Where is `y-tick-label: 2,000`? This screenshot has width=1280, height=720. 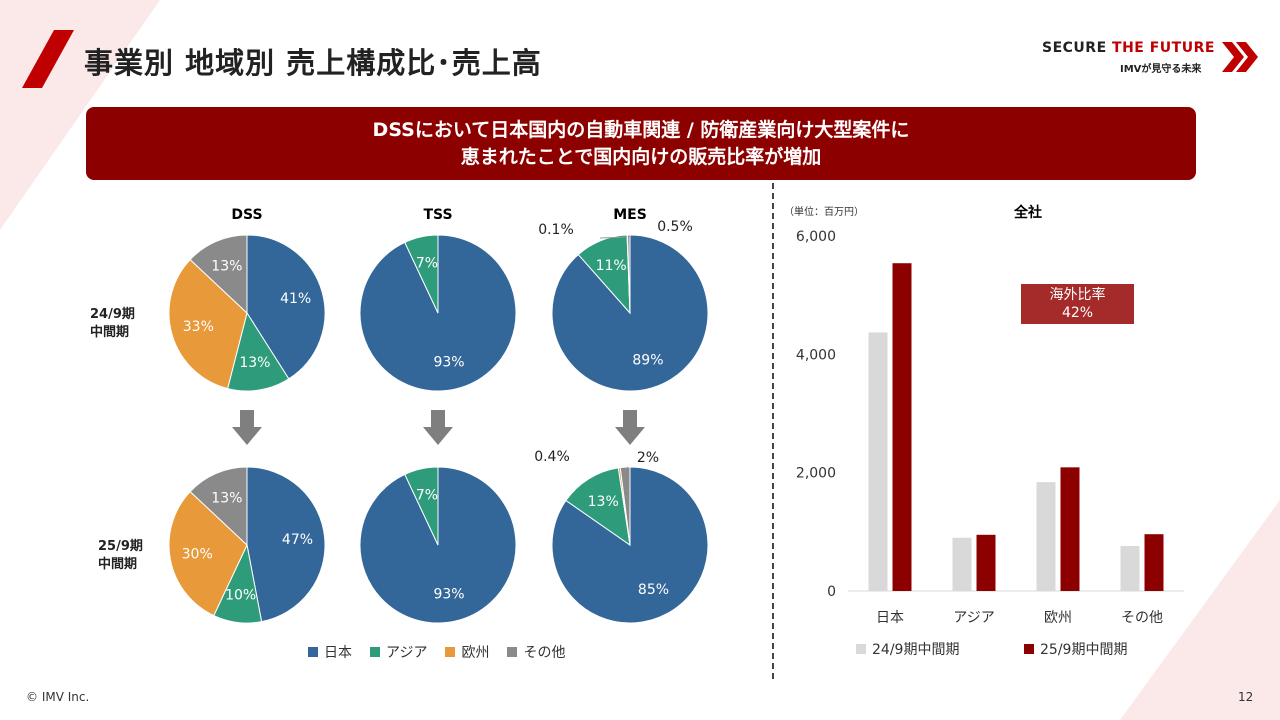
y-tick-label: 2,000 is located at coordinates (816, 474).